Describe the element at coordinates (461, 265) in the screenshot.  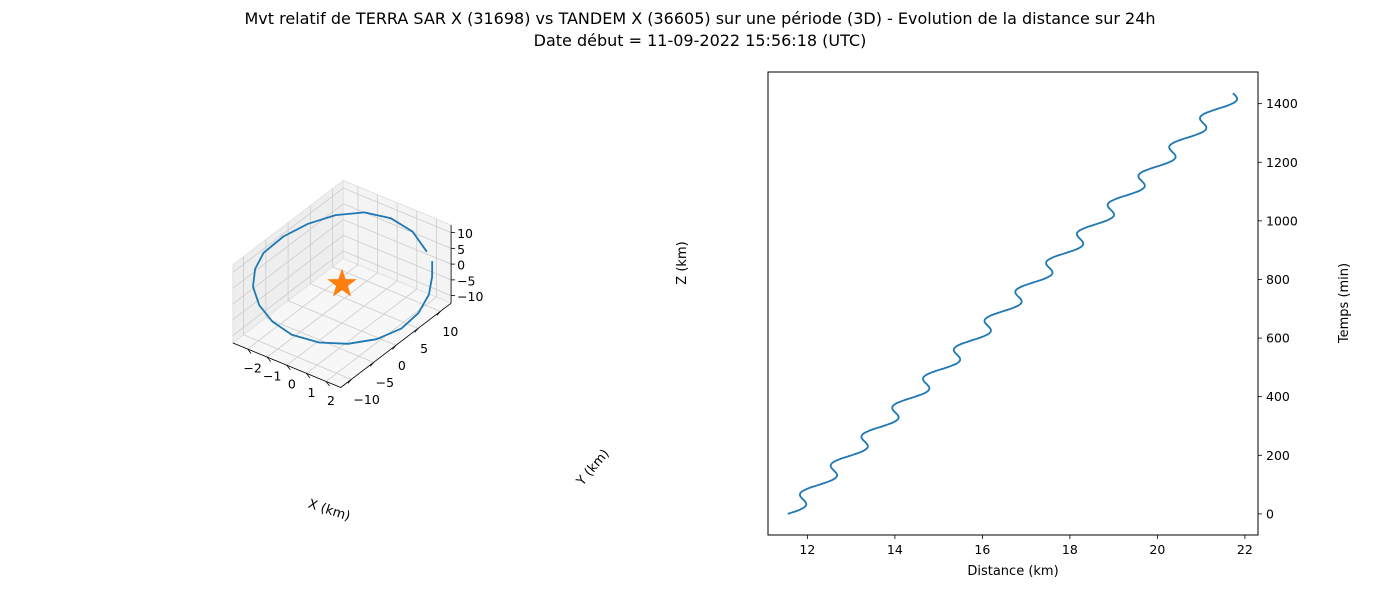
I see `z-tick-label: 0` at that location.